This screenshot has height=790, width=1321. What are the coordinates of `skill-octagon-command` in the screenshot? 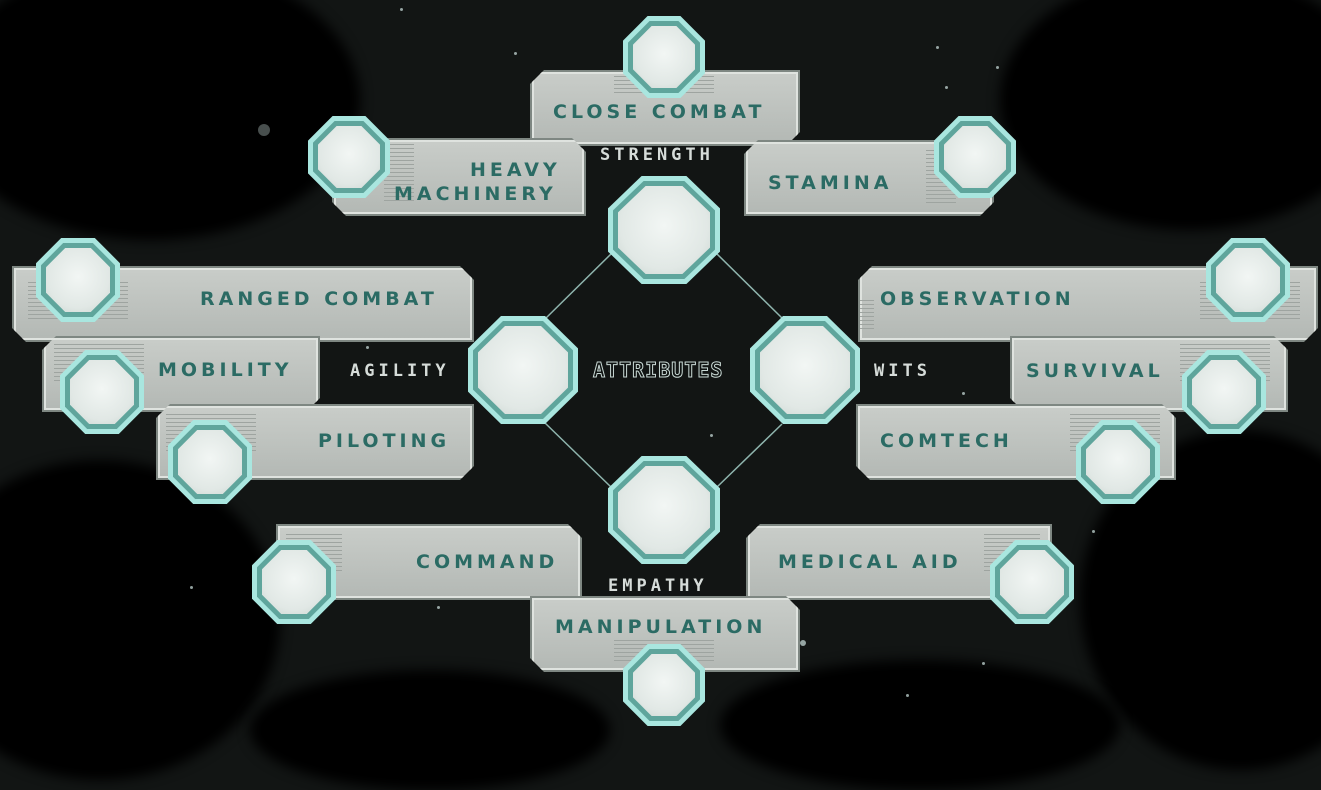 It's located at (294, 582).